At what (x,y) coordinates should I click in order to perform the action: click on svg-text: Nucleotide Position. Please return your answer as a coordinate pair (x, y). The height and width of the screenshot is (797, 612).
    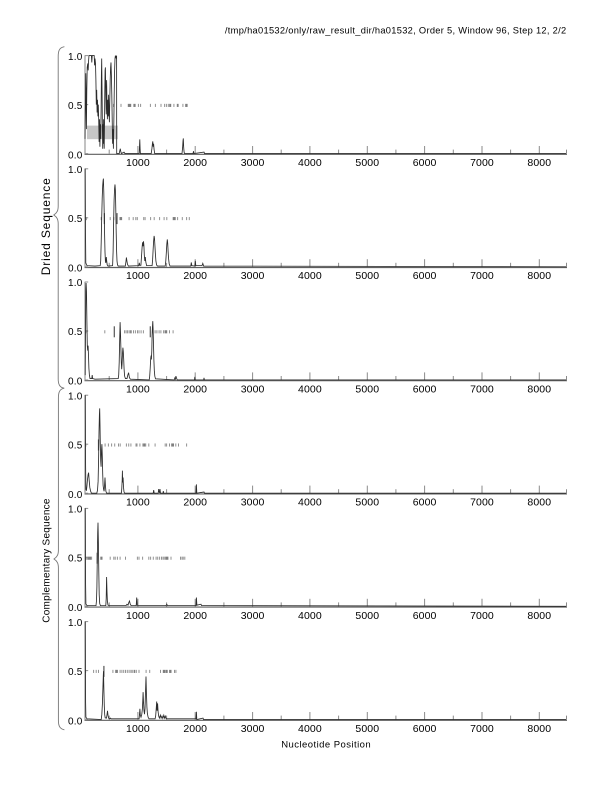
    Looking at the image, I should click on (326, 745).